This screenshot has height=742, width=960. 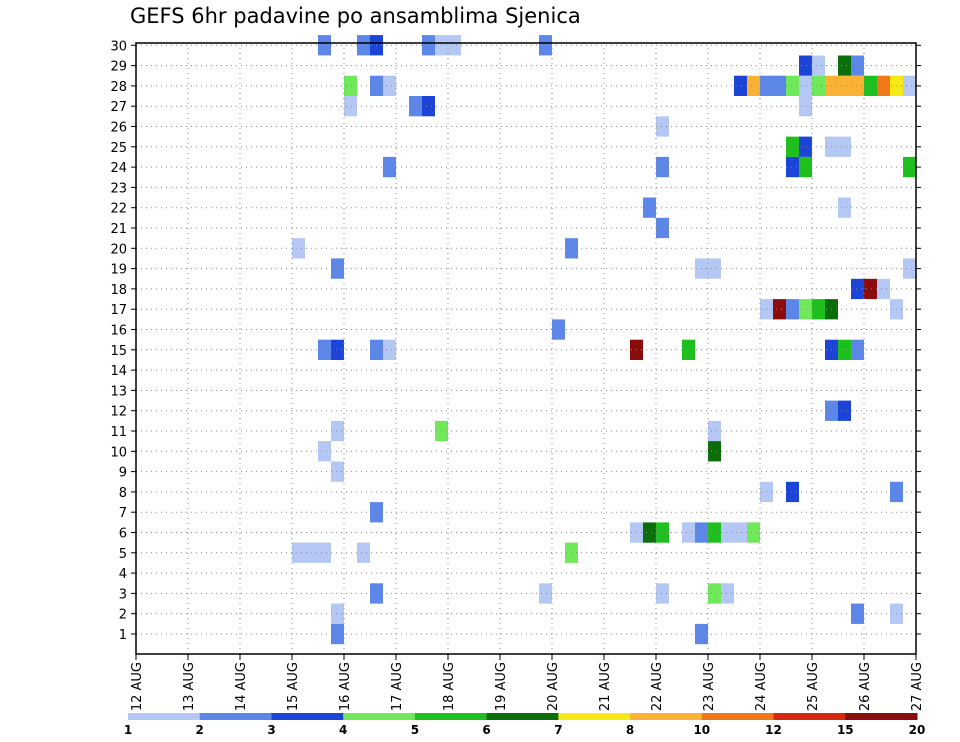 I want to click on y-tick-label: 19, so click(x=118, y=270).